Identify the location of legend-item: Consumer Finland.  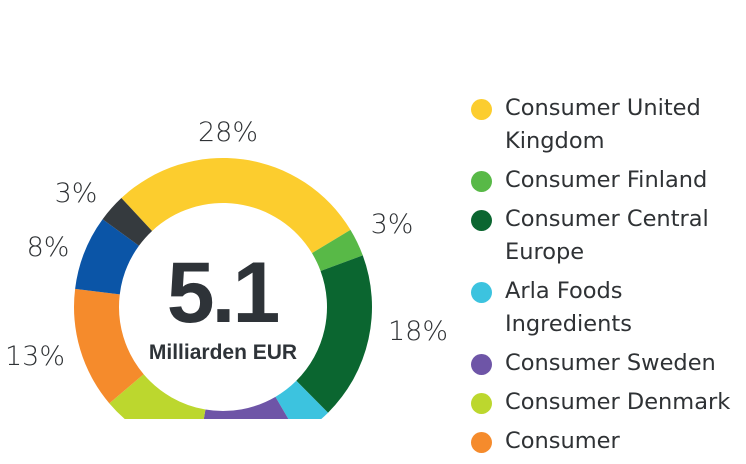
(608, 180).